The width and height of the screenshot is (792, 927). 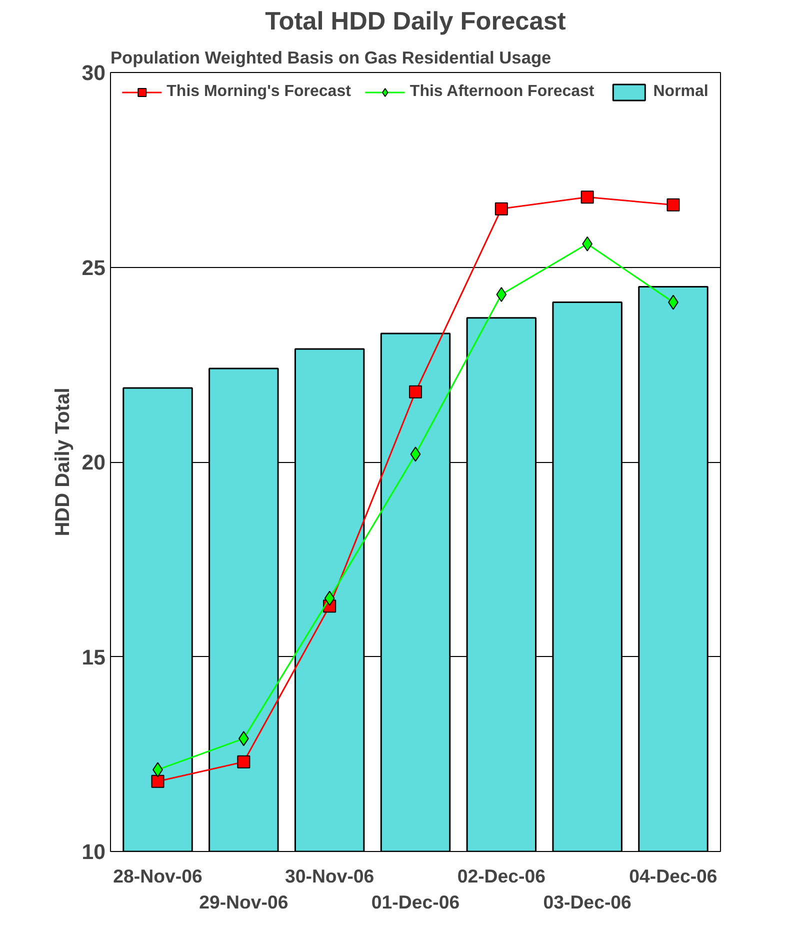 What do you see at coordinates (501, 876) in the screenshot?
I see `x-tick-label: 02-Dec-06` at bounding box center [501, 876].